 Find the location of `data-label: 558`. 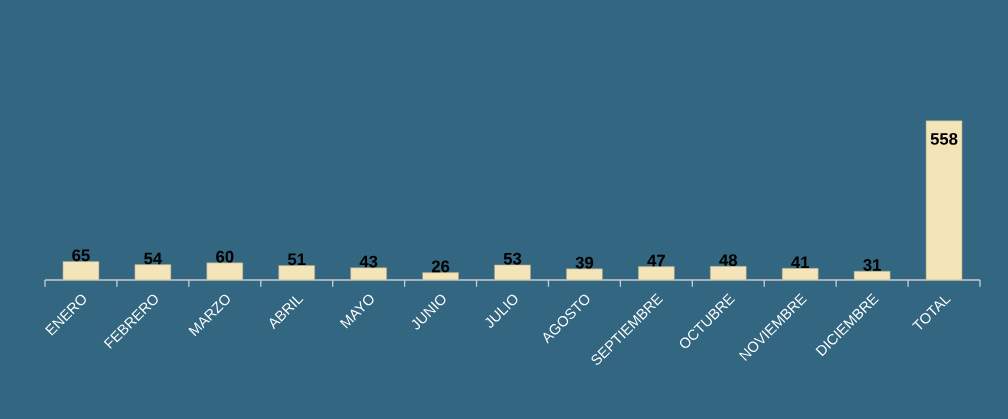

data-label: 558 is located at coordinates (944, 139).